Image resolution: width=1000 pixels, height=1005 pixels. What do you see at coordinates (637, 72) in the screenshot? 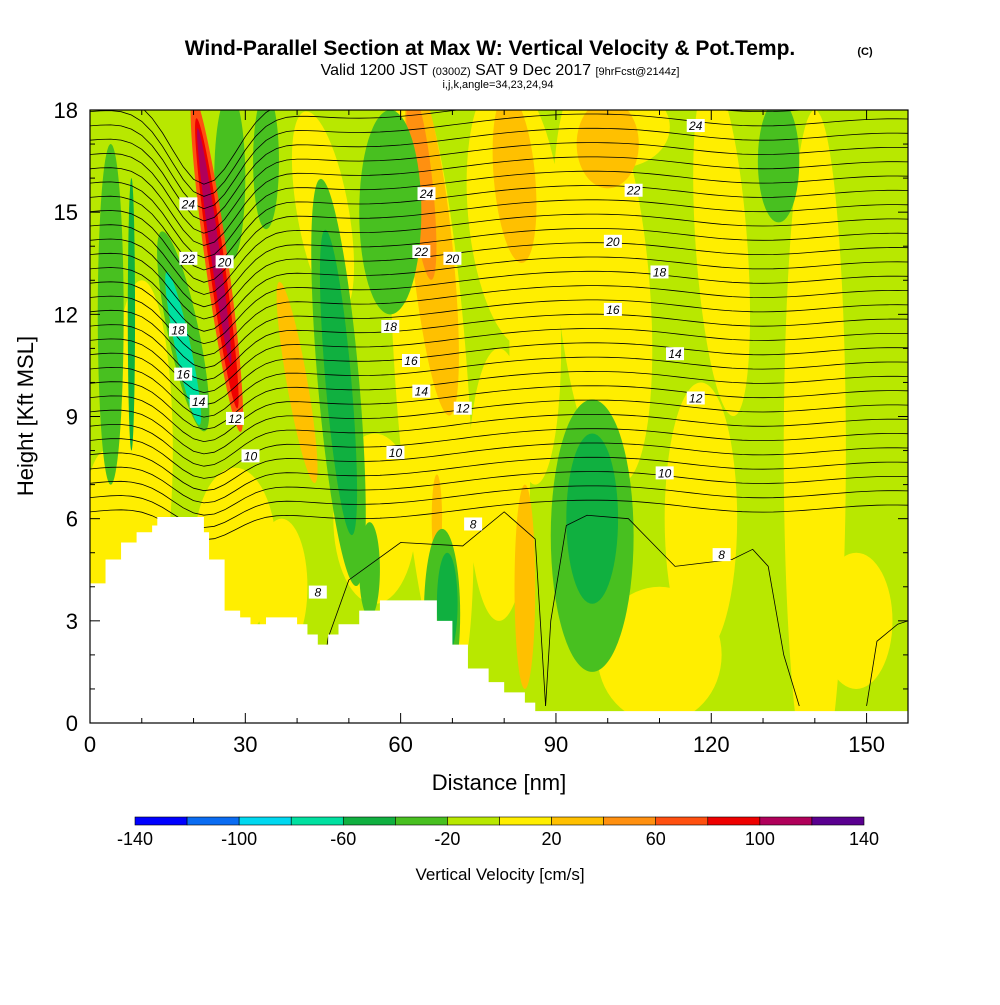
I see `subtitle-fcst: [9hrFcst@2144z]` at bounding box center [637, 72].